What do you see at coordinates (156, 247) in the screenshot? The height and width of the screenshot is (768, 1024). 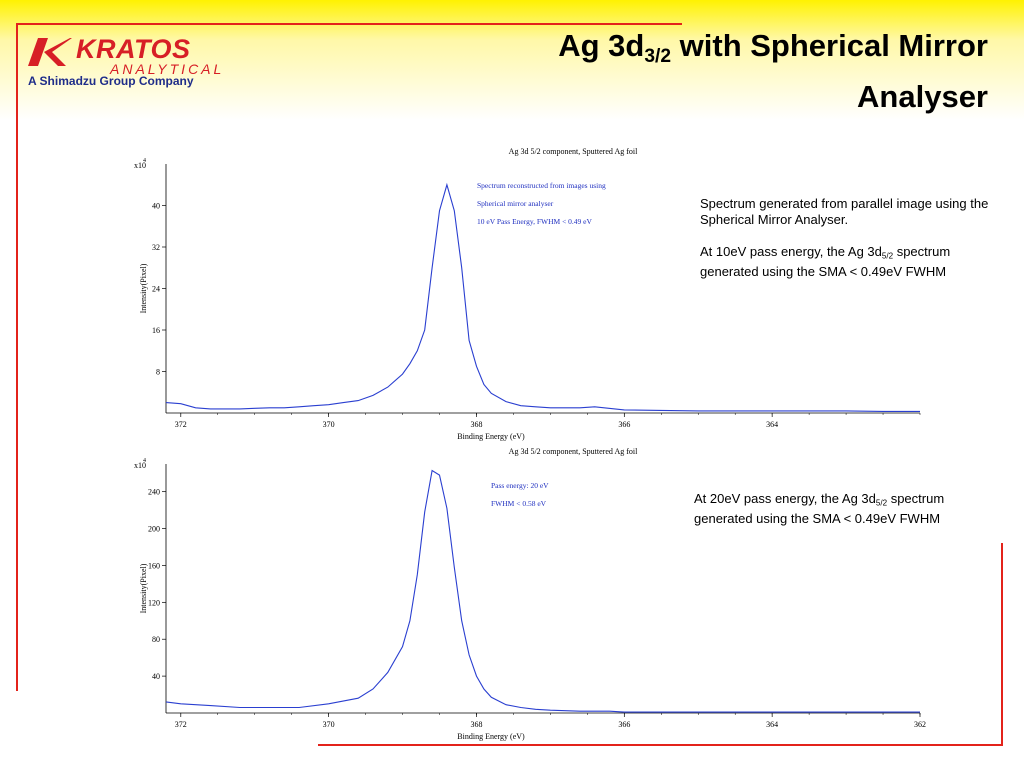 I see `y-tick-label: 32` at bounding box center [156, 247].